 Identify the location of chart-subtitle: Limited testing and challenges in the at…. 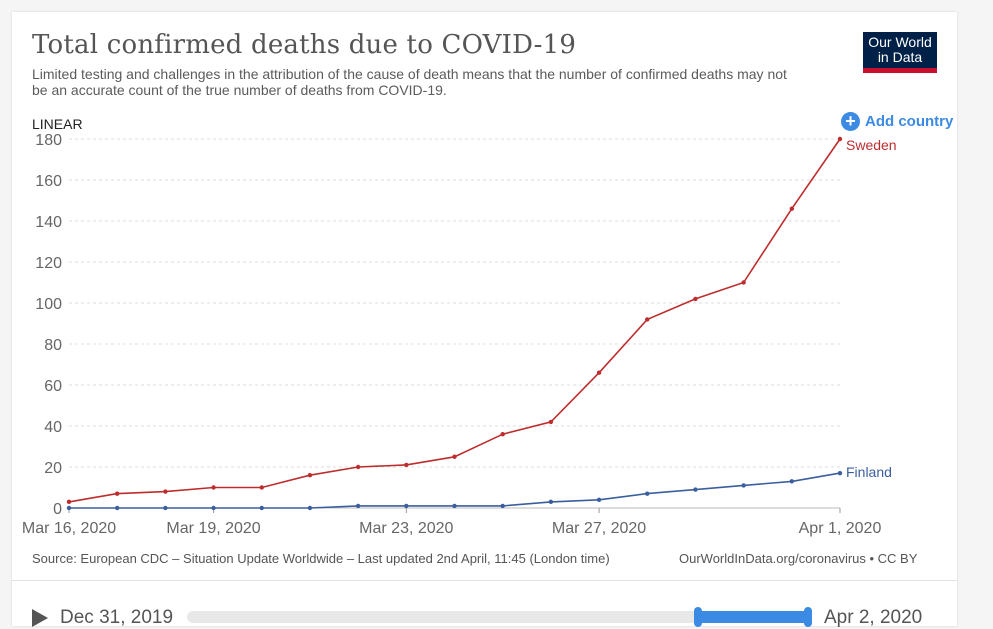
(409, 82).